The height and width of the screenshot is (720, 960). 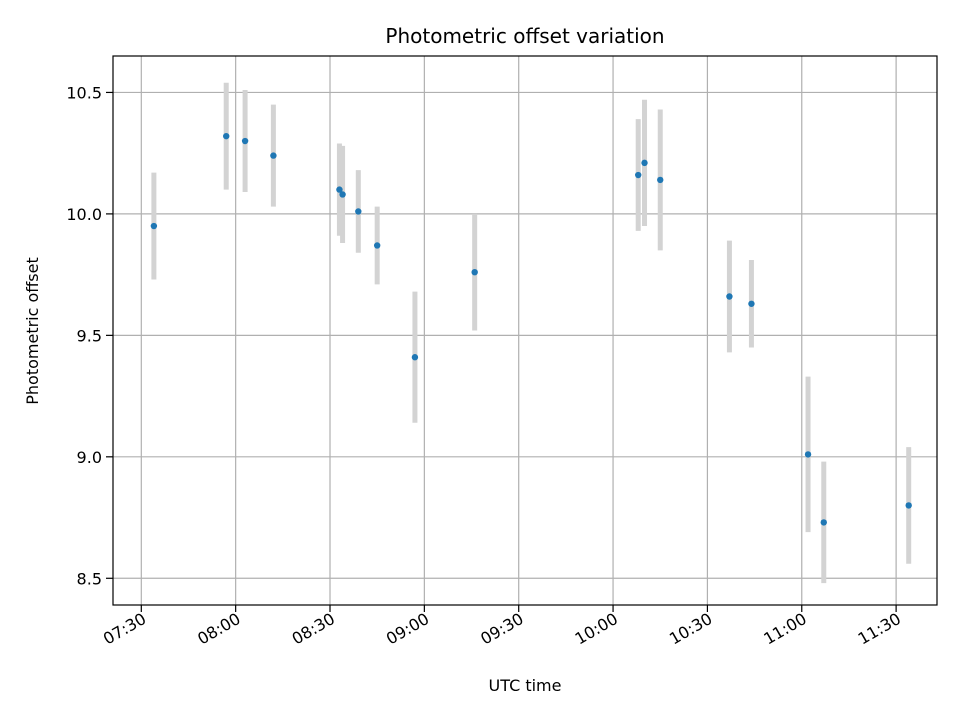 I want to click on y-tick-label: 8.5, so click(x=89, y=578).